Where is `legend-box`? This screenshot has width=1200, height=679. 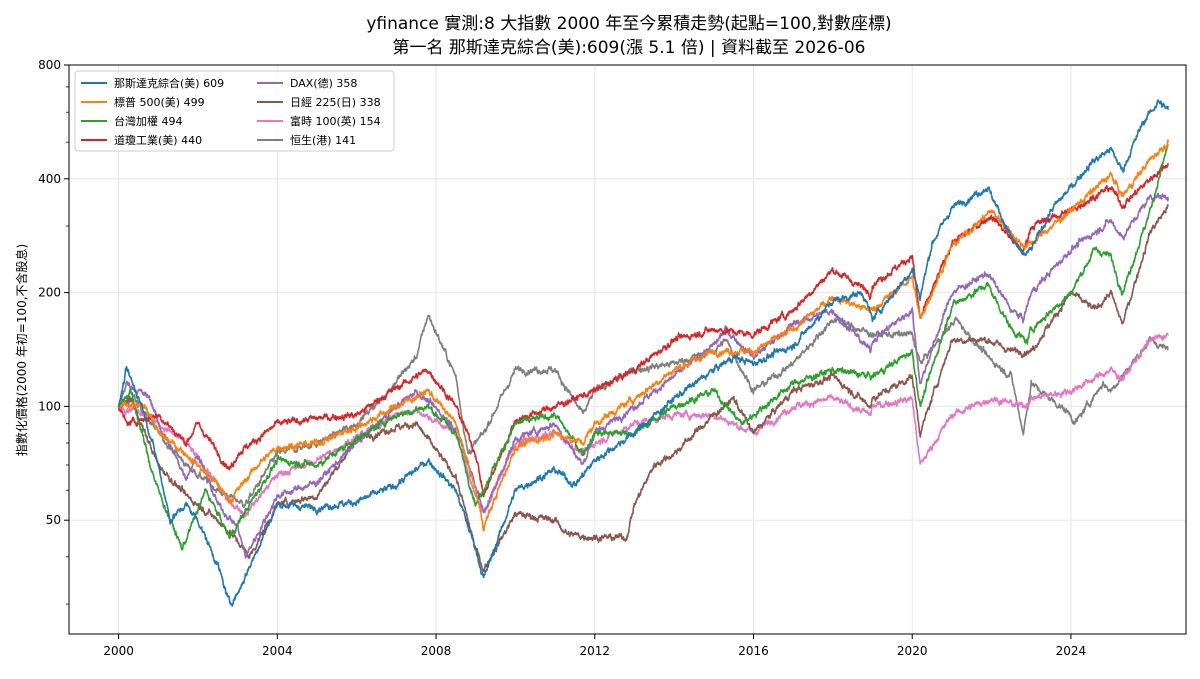
legend-box is located at coordinates (234, 111).